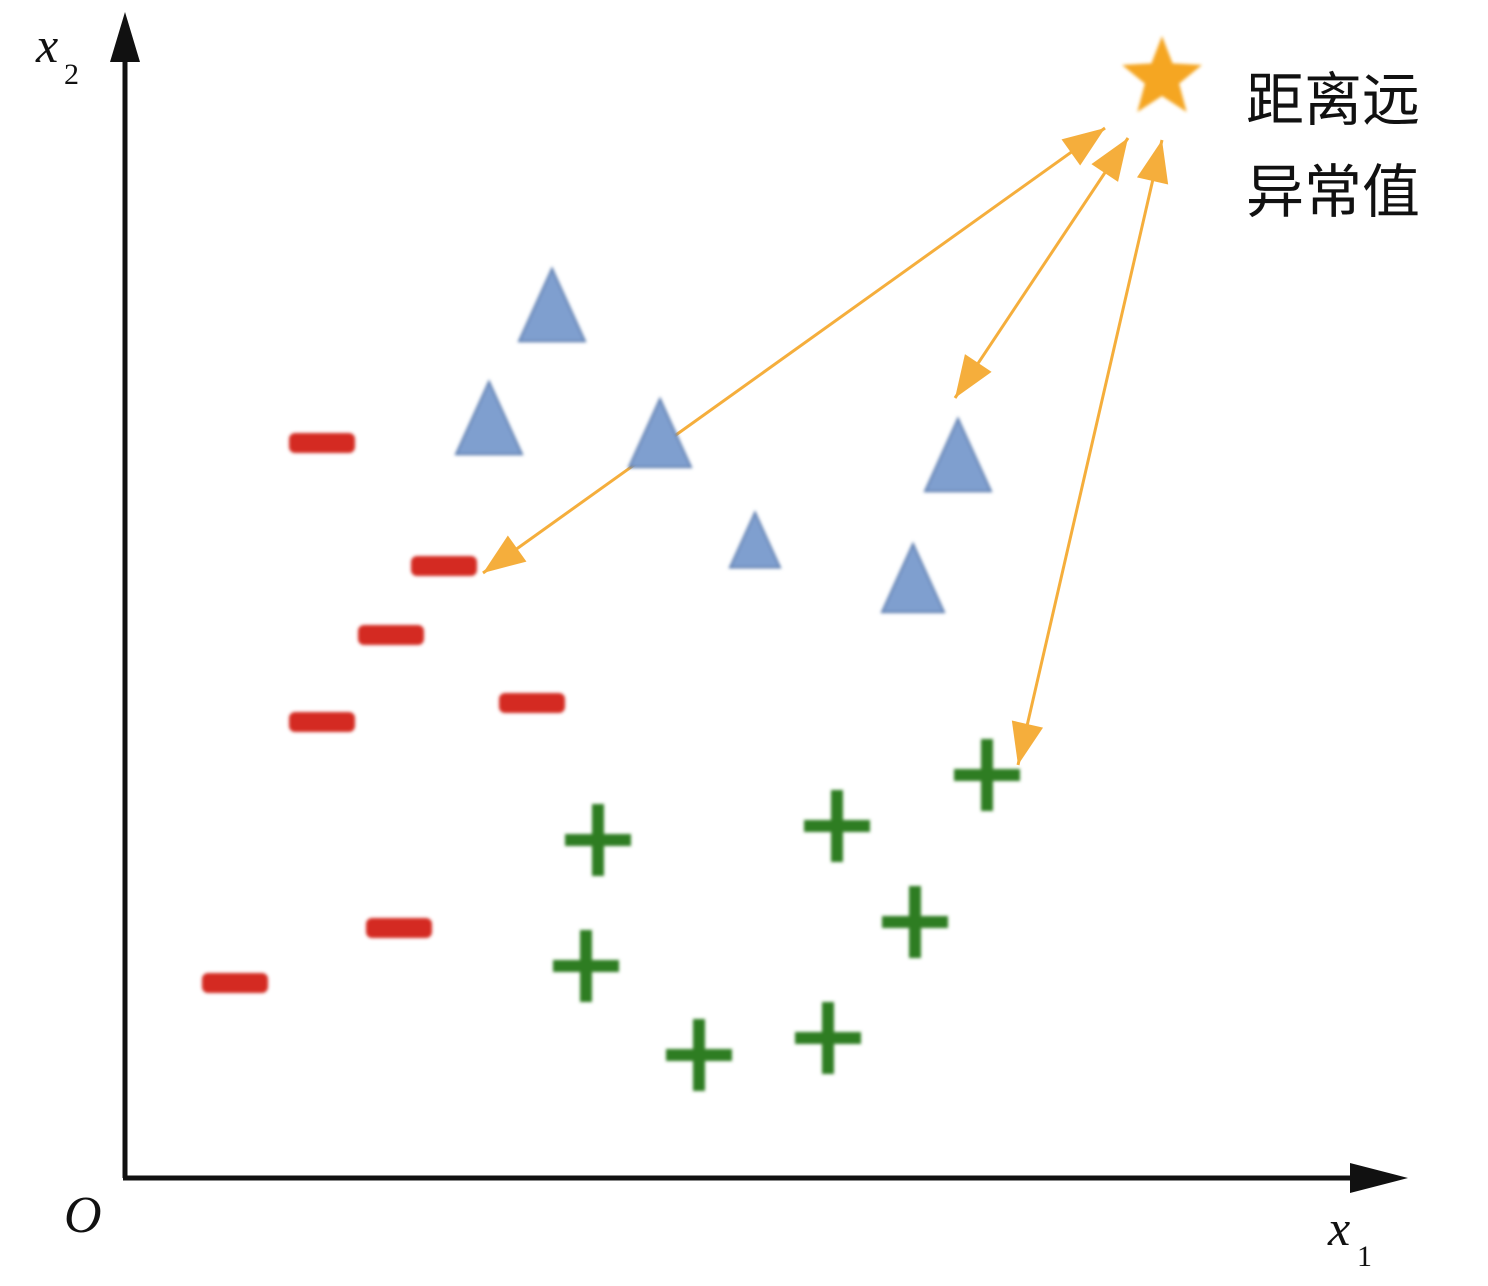 This screenshot has width=1488, height=1286. Describe the element at coordinates (1333, 100) in the screenshot. I see `annotation-line-1: 距离远` at that location.